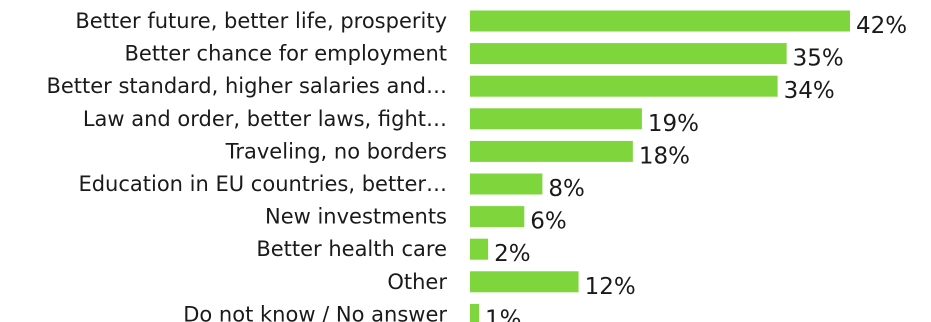 This screenshot has height=322, width=931. What do you see at coordinates (351, 249) in the screenshot?
I see `category-label: Better health care` at bounding box center [351, 249].